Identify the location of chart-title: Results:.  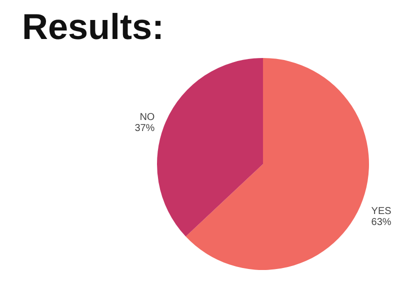
(93, 26).